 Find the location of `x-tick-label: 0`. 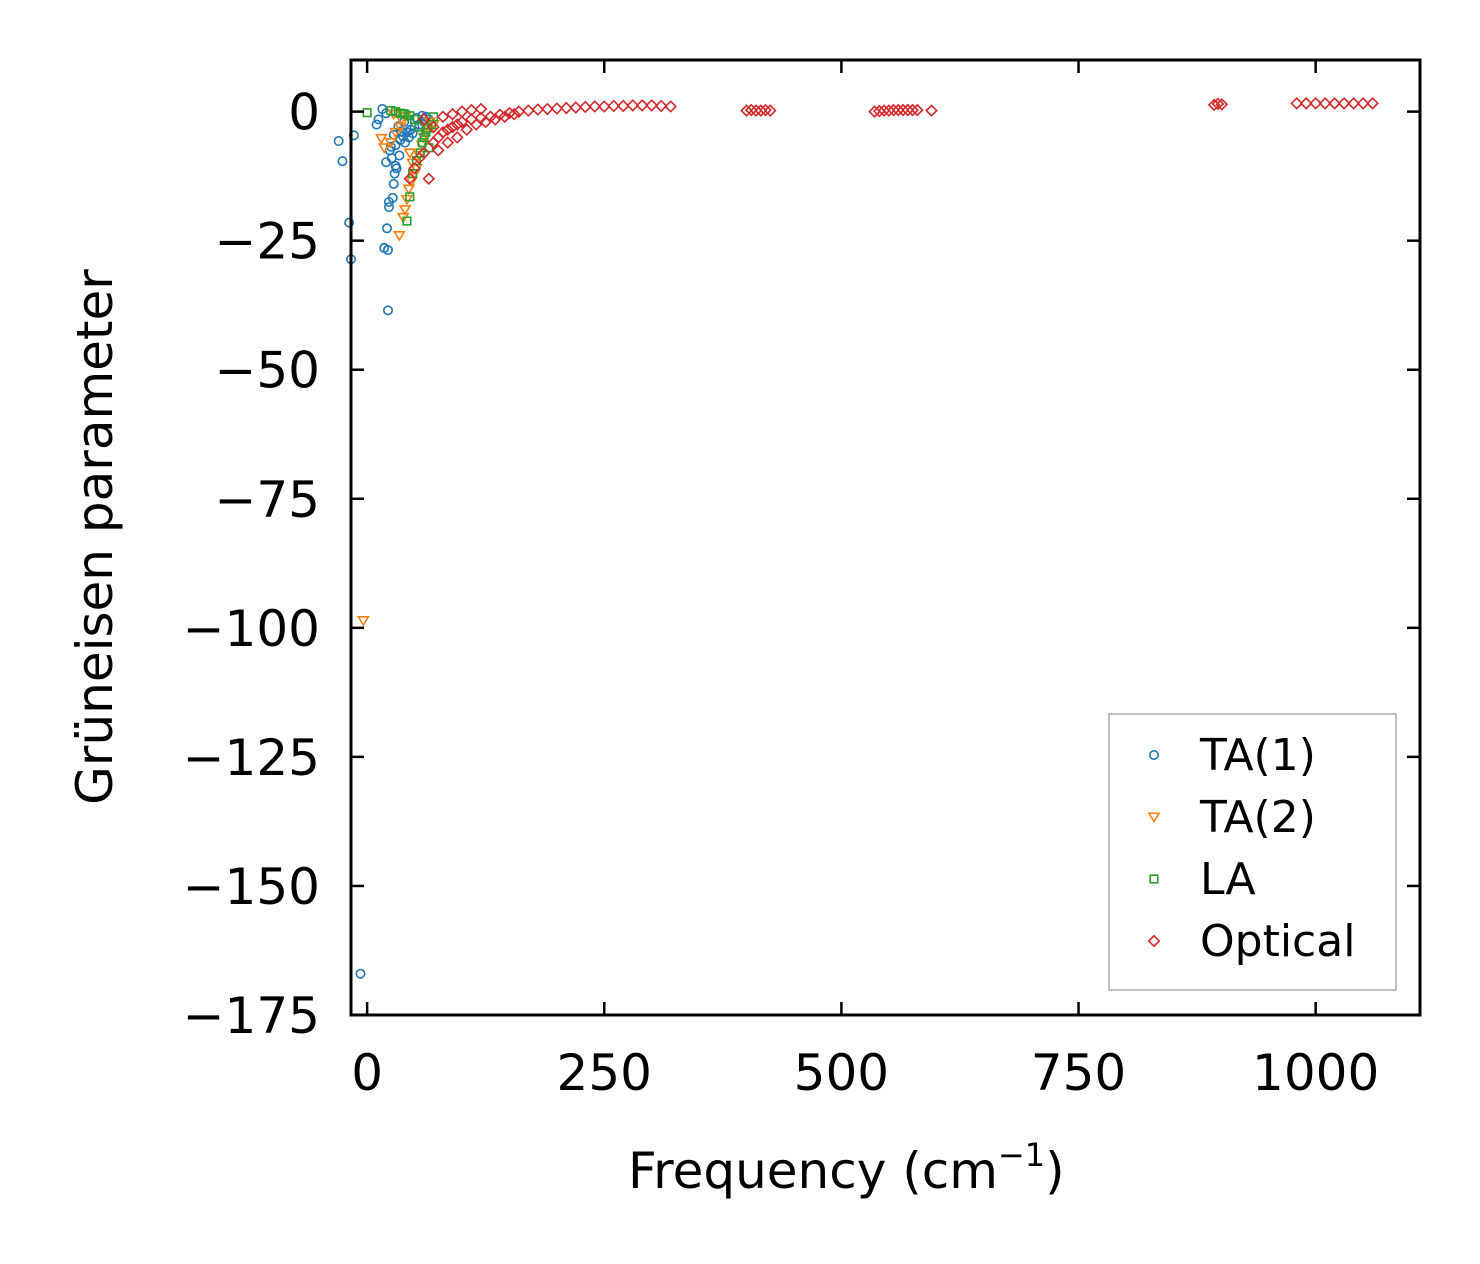

x-tick-label: 0 is located at coordinates (367, 1073).